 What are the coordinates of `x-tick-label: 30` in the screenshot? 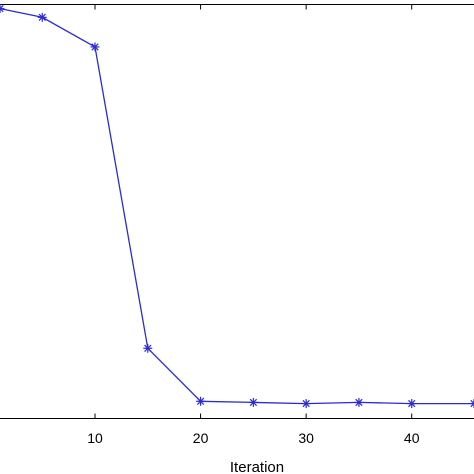 It's located at (306, 438).